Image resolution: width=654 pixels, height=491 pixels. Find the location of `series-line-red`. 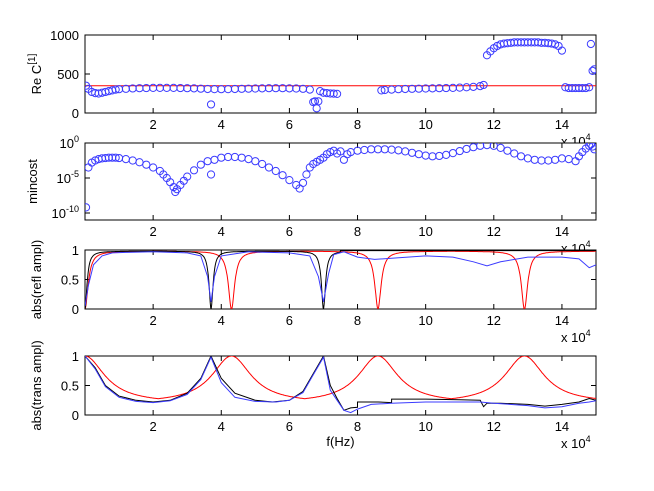

series-line-red is located at coordinates (340, 378).